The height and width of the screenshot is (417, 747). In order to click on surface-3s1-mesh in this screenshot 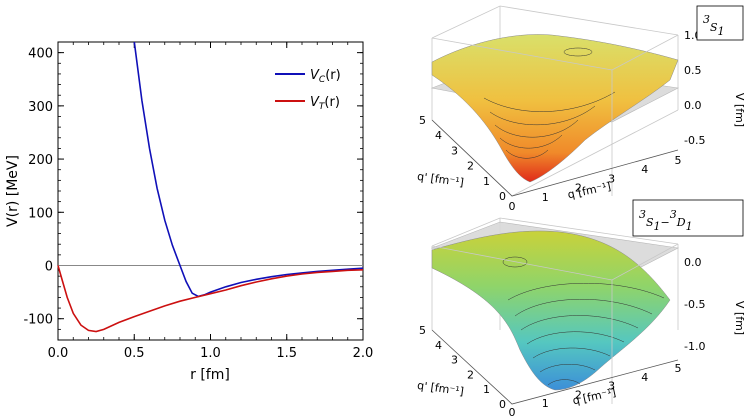, I will do `click(555, 108)`.